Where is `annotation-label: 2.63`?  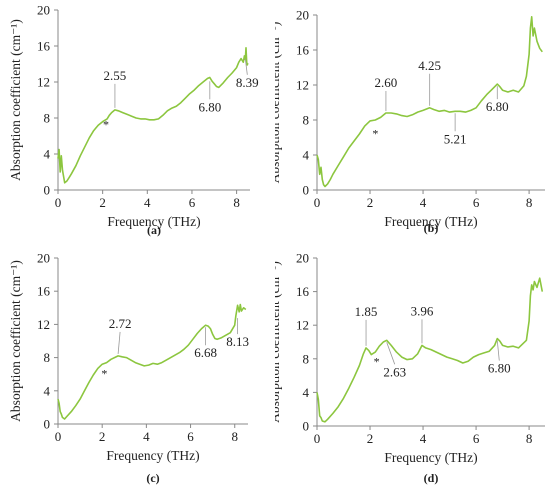 annotation-label: 2.63 is located at coordinates (394, 371).